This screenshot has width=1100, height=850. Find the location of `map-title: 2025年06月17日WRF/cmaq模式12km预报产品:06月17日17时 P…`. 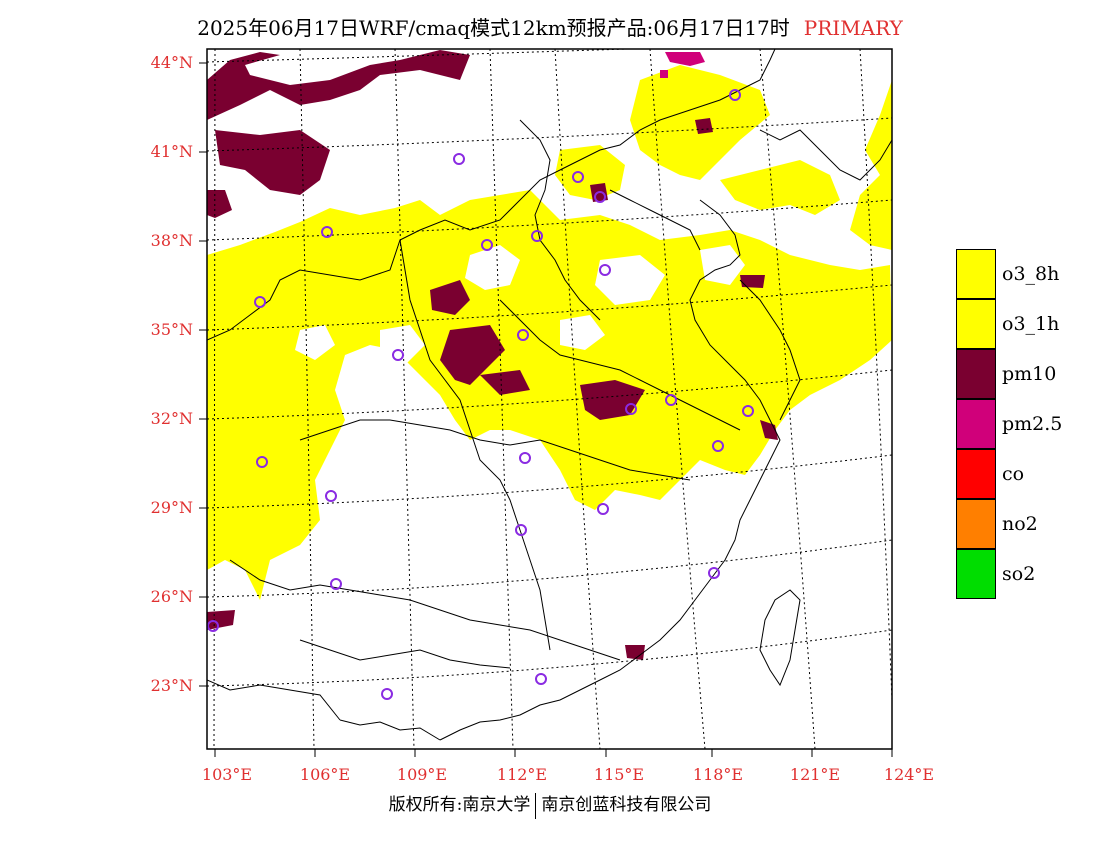

map-title: 2025年06月17日WRF/cmaq模式12km预报产品:06月17日17时 P… is located at coordinates (550, 26).